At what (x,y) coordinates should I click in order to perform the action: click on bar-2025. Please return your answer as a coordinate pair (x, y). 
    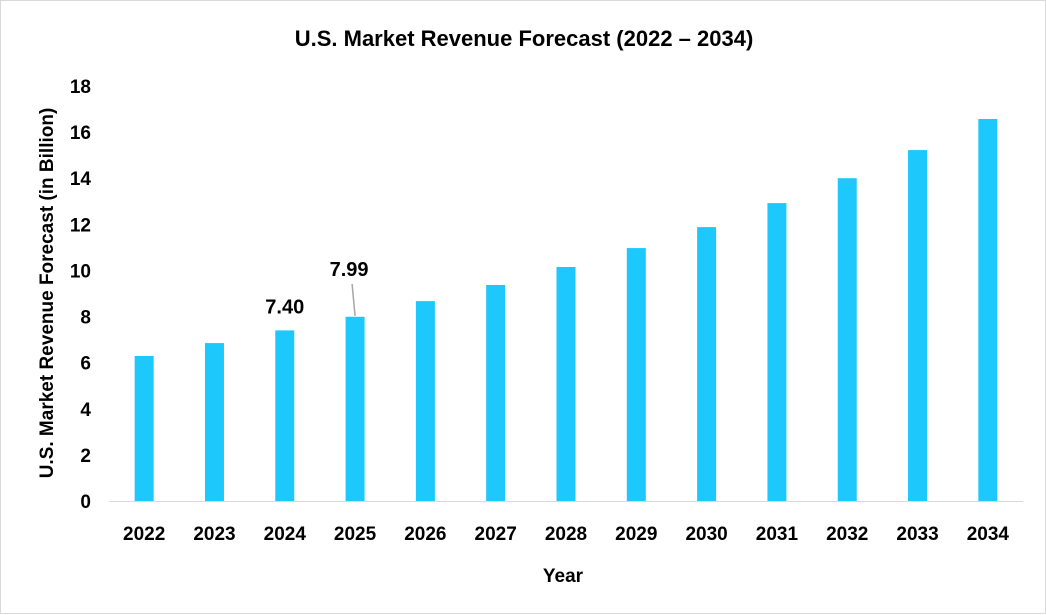
    Looking at the image, I should click on (355, 408).